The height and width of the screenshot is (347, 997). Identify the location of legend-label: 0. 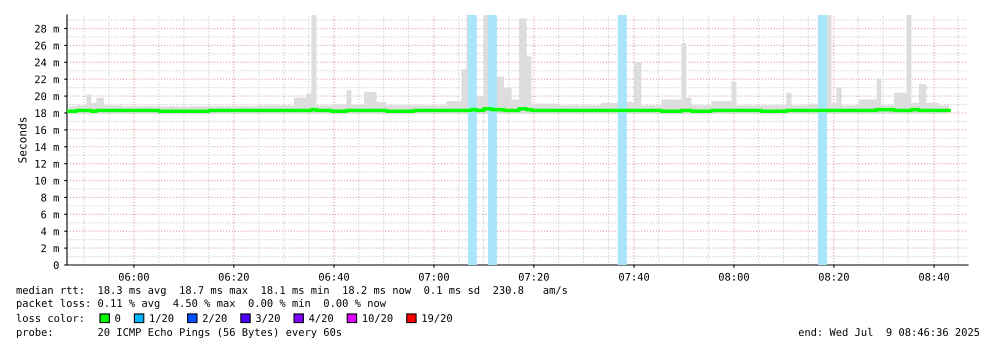
(117, 318).